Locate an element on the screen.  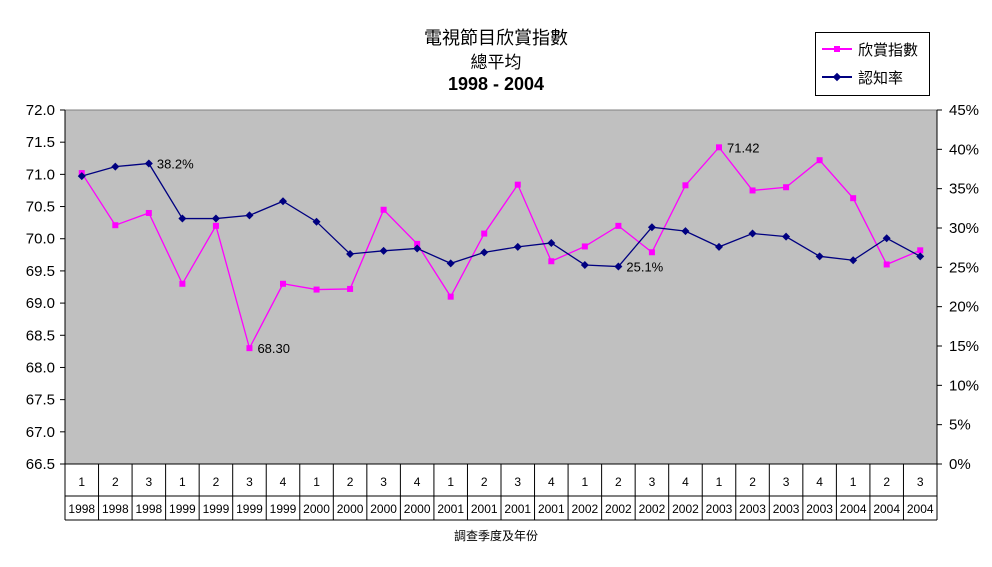
right-axis-tick-label: 45% is located at coordinates (964, 110).